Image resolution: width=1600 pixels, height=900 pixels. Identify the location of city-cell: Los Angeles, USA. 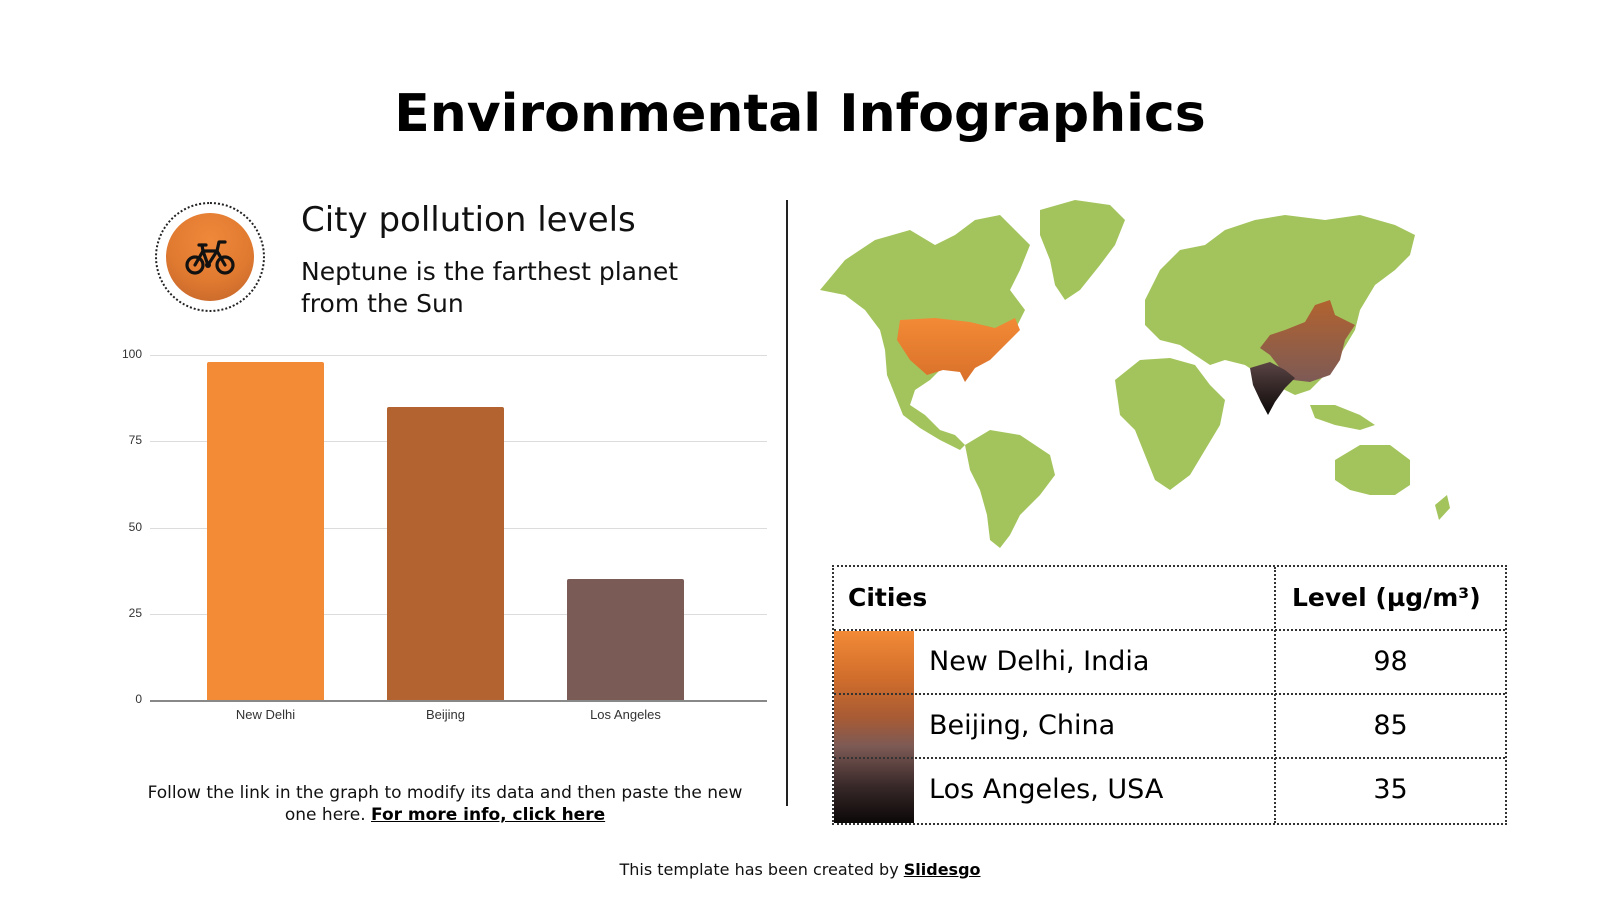
(1046, 789).